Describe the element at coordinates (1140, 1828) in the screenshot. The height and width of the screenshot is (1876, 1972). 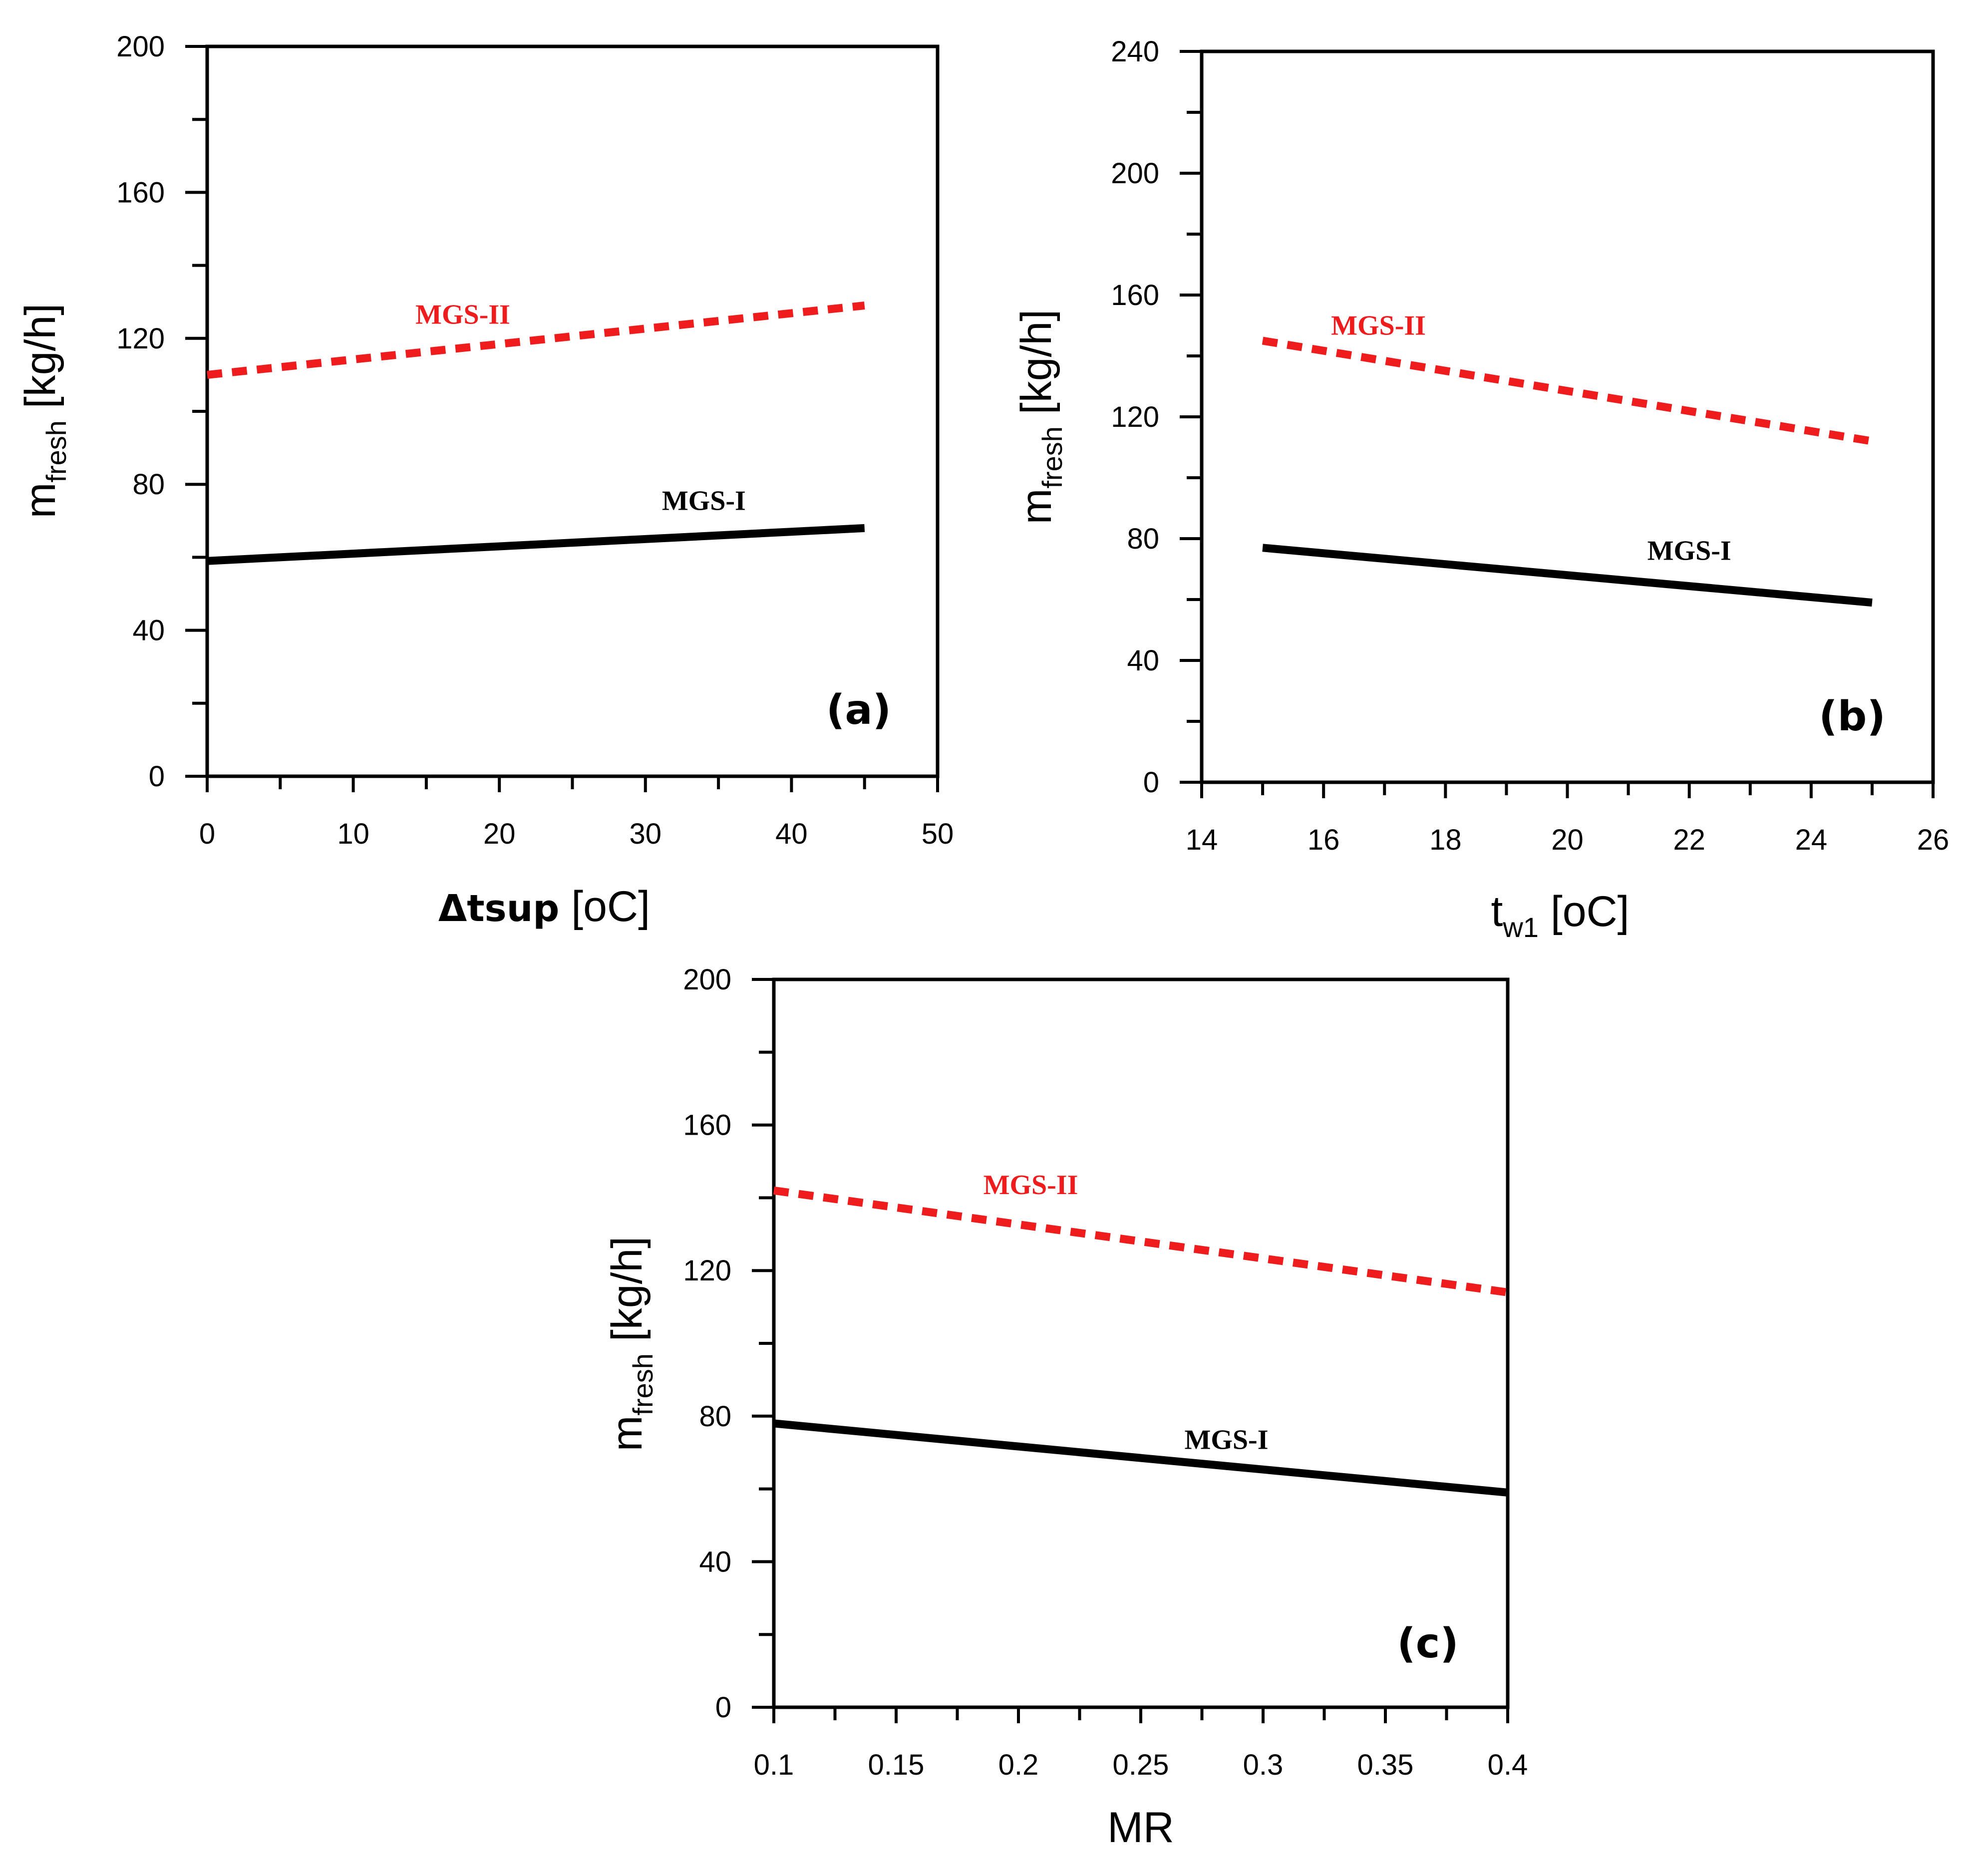
I see `x-axis-title: MR` at that location.